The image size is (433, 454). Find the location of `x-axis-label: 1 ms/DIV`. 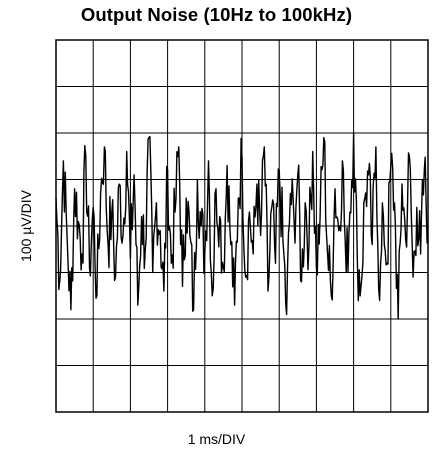

x-axis-label: 1 ms/DIV is located at coordinates (216, 439).